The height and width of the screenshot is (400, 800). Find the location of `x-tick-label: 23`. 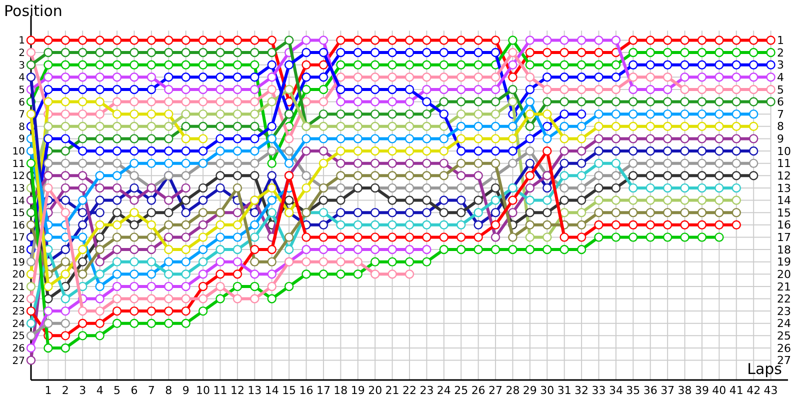

x-tick-label: 23 is located at coordinates (427, 390).